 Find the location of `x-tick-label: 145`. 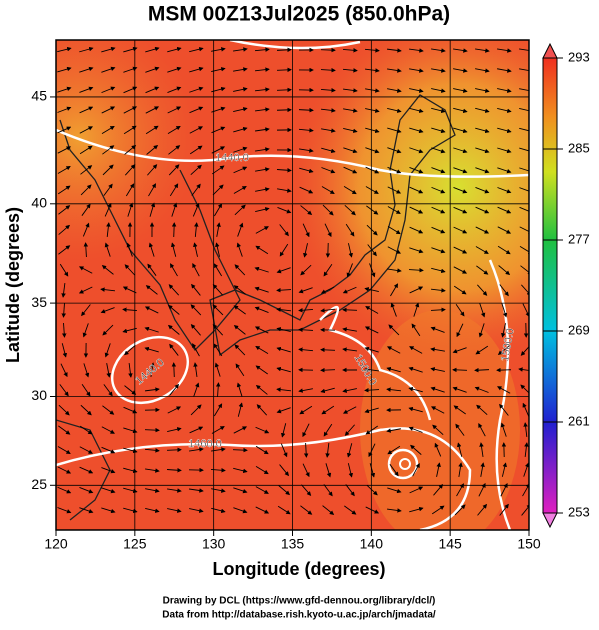

x-tick-label: 145 is located at coordinates (450, 544).